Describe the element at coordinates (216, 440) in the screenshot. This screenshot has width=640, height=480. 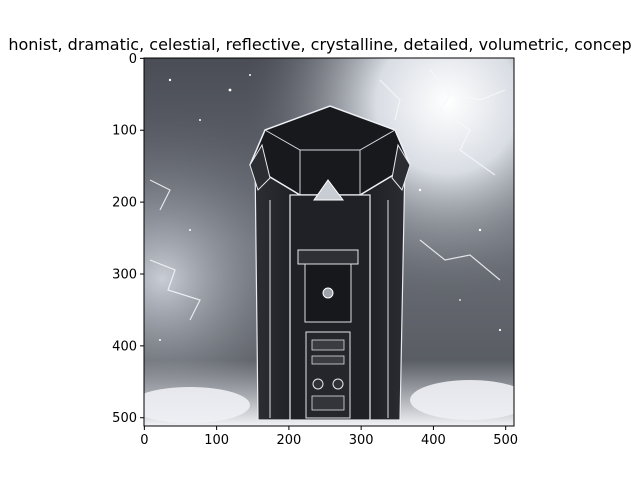
I see `x-tick-label: 100` at that location.